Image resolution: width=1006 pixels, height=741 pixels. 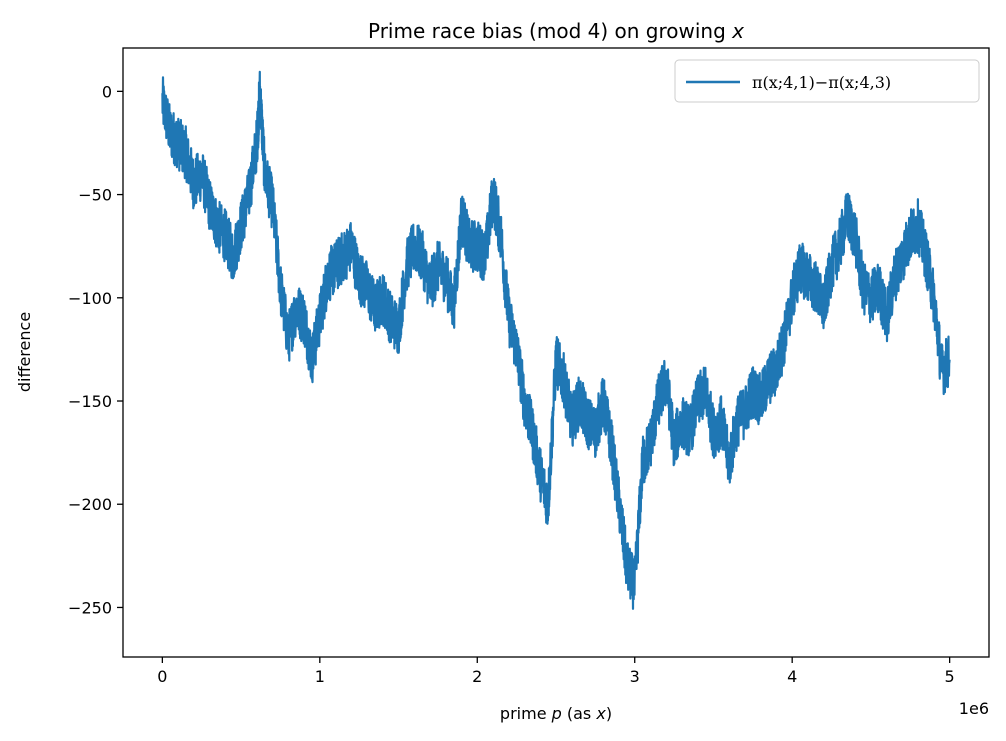 What do you see at coordinates (90, 298) in the screenshot?
I see `y-tick-label: −100` at bounding box center [90, 298].